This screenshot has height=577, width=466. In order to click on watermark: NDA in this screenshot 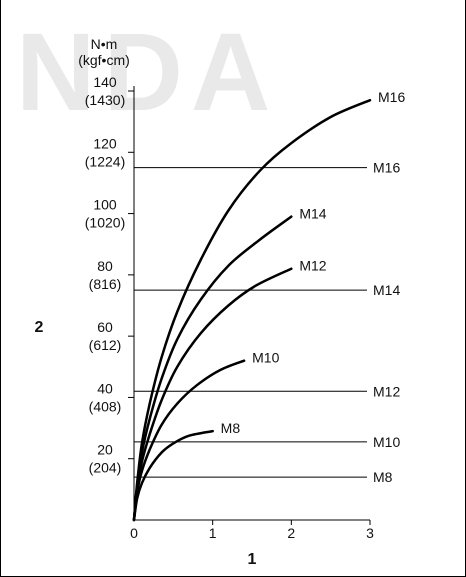, I will do `click(147, 72)`.